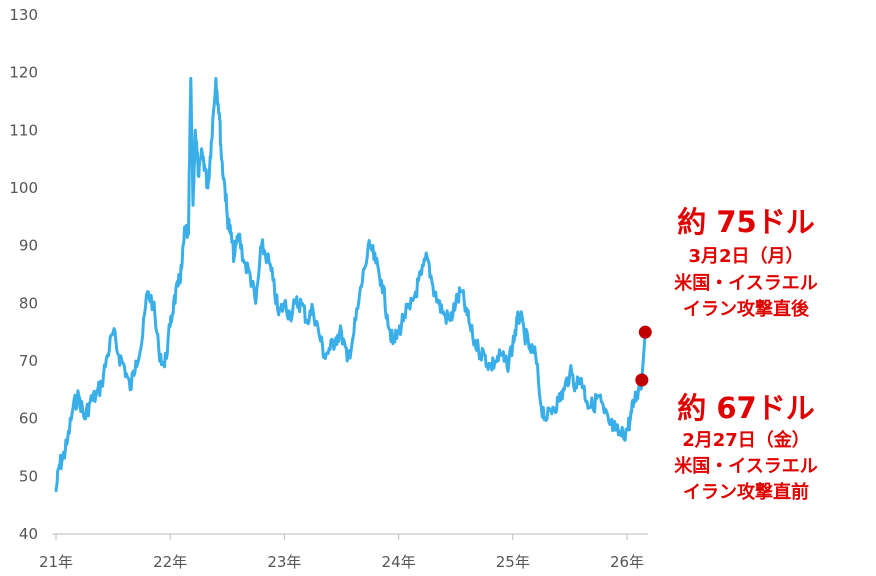 This screenshot has width=876, height=576. Describe the element at coordinates (28, 361) in the screenshot. I see `y-tick-label: 70` at that location.